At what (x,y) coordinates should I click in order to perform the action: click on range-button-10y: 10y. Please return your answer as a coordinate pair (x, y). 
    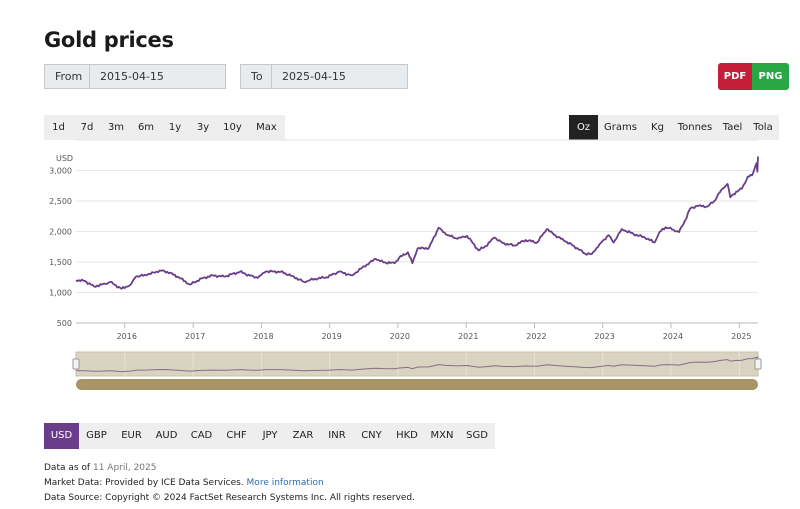
    Looking at the image, I should click on (232, 127).